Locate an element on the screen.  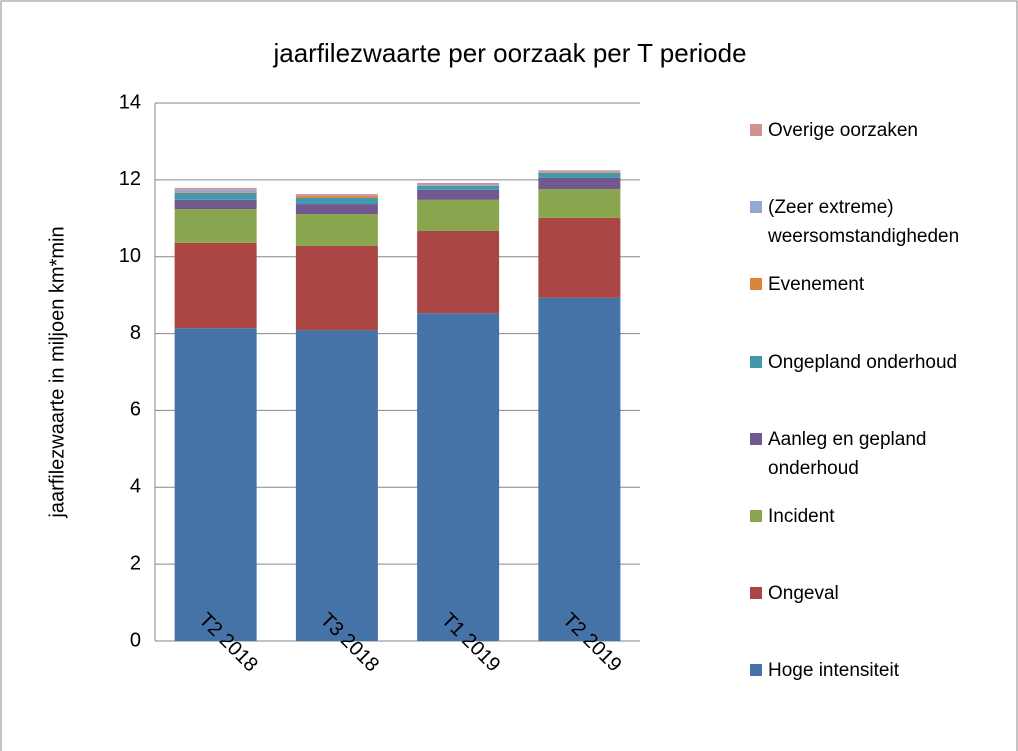
y-tick-label: 14 is located at coordinates (130, 102).